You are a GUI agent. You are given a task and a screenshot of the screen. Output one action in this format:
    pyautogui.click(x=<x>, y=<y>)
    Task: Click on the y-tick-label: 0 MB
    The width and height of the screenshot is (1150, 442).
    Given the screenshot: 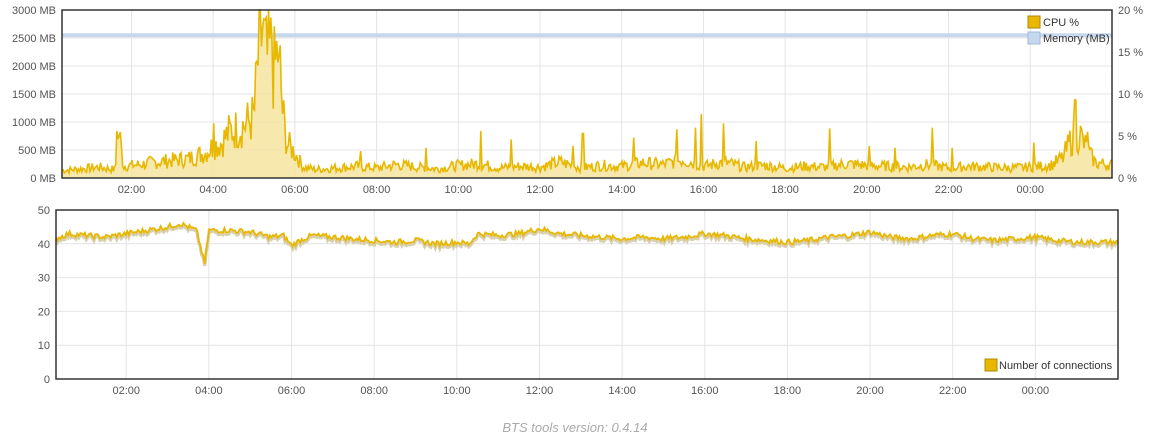 What is the action you would take?
    pyautogui.click(x=43, y=179)
    